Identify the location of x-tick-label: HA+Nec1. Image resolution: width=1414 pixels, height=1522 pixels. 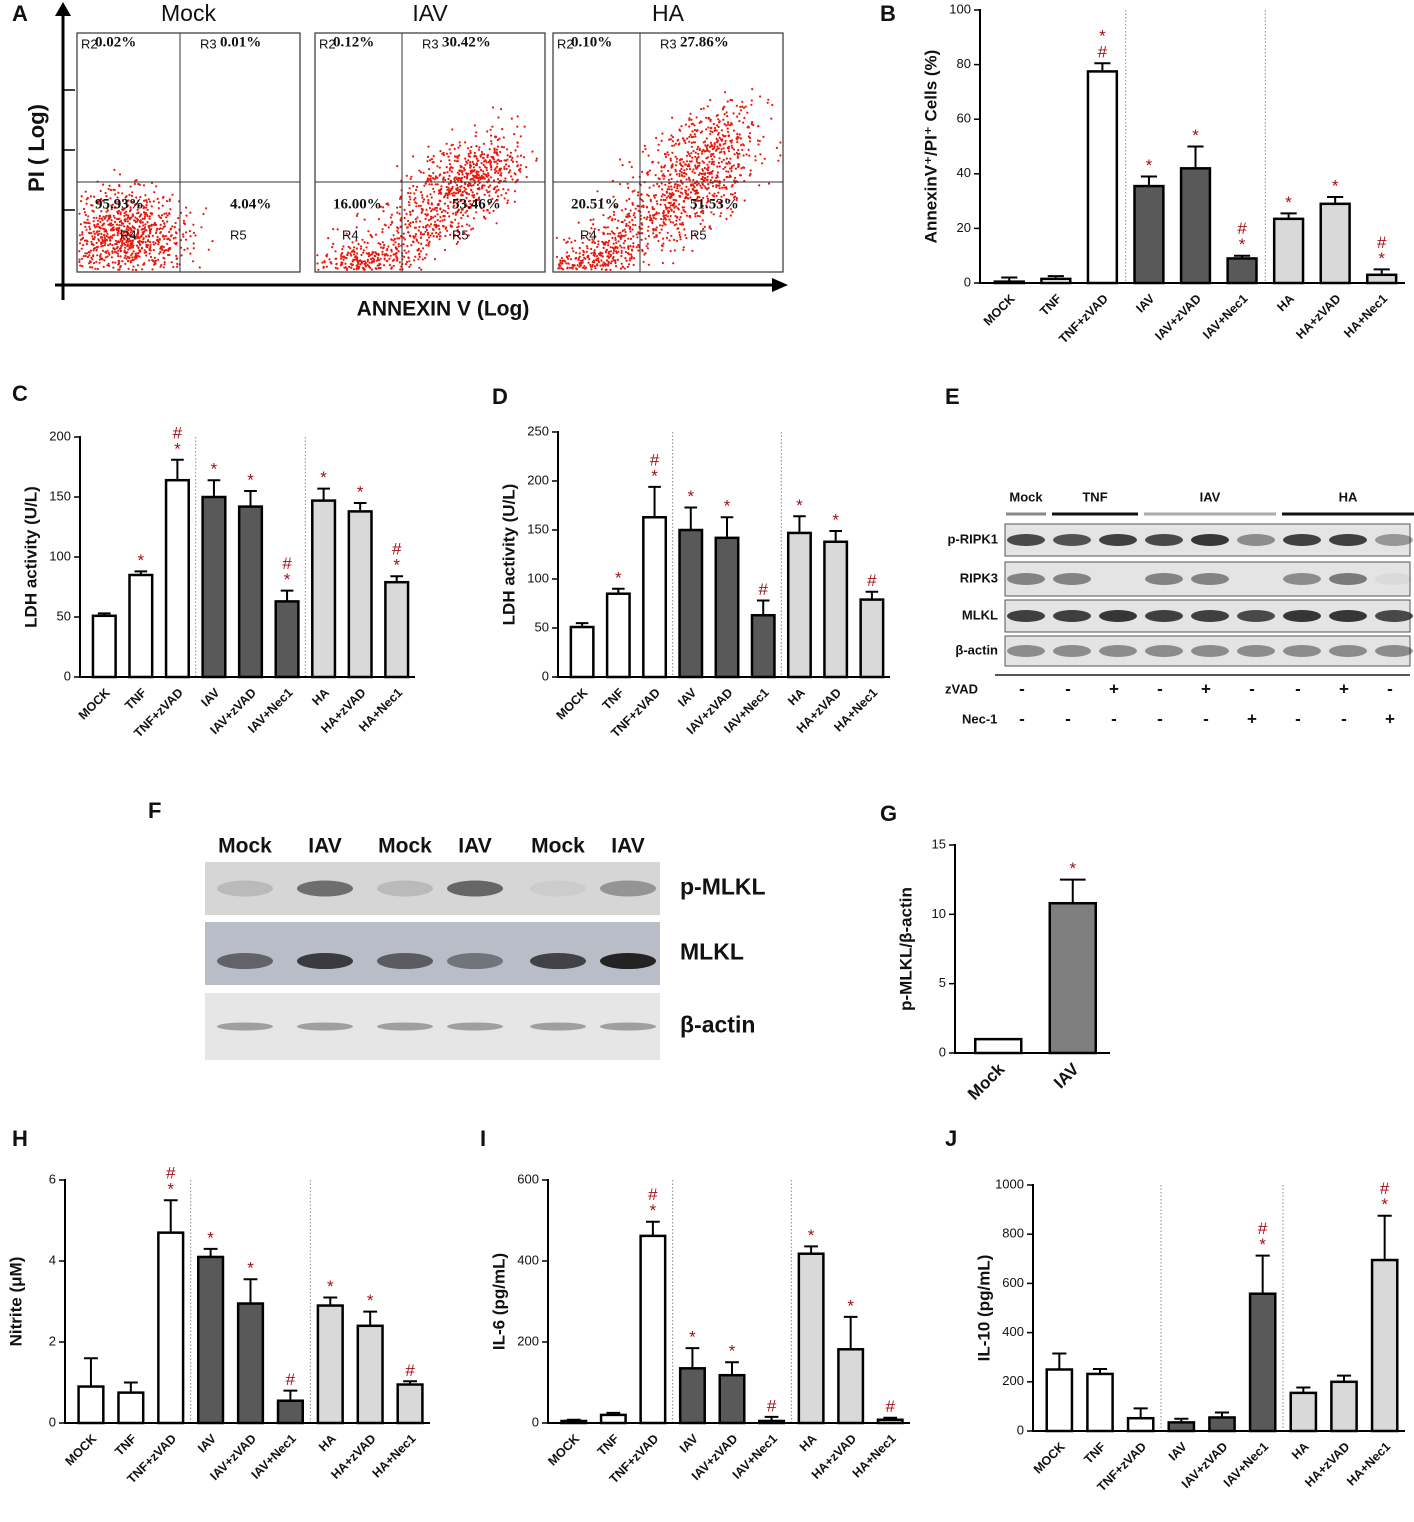
(394, 1456).